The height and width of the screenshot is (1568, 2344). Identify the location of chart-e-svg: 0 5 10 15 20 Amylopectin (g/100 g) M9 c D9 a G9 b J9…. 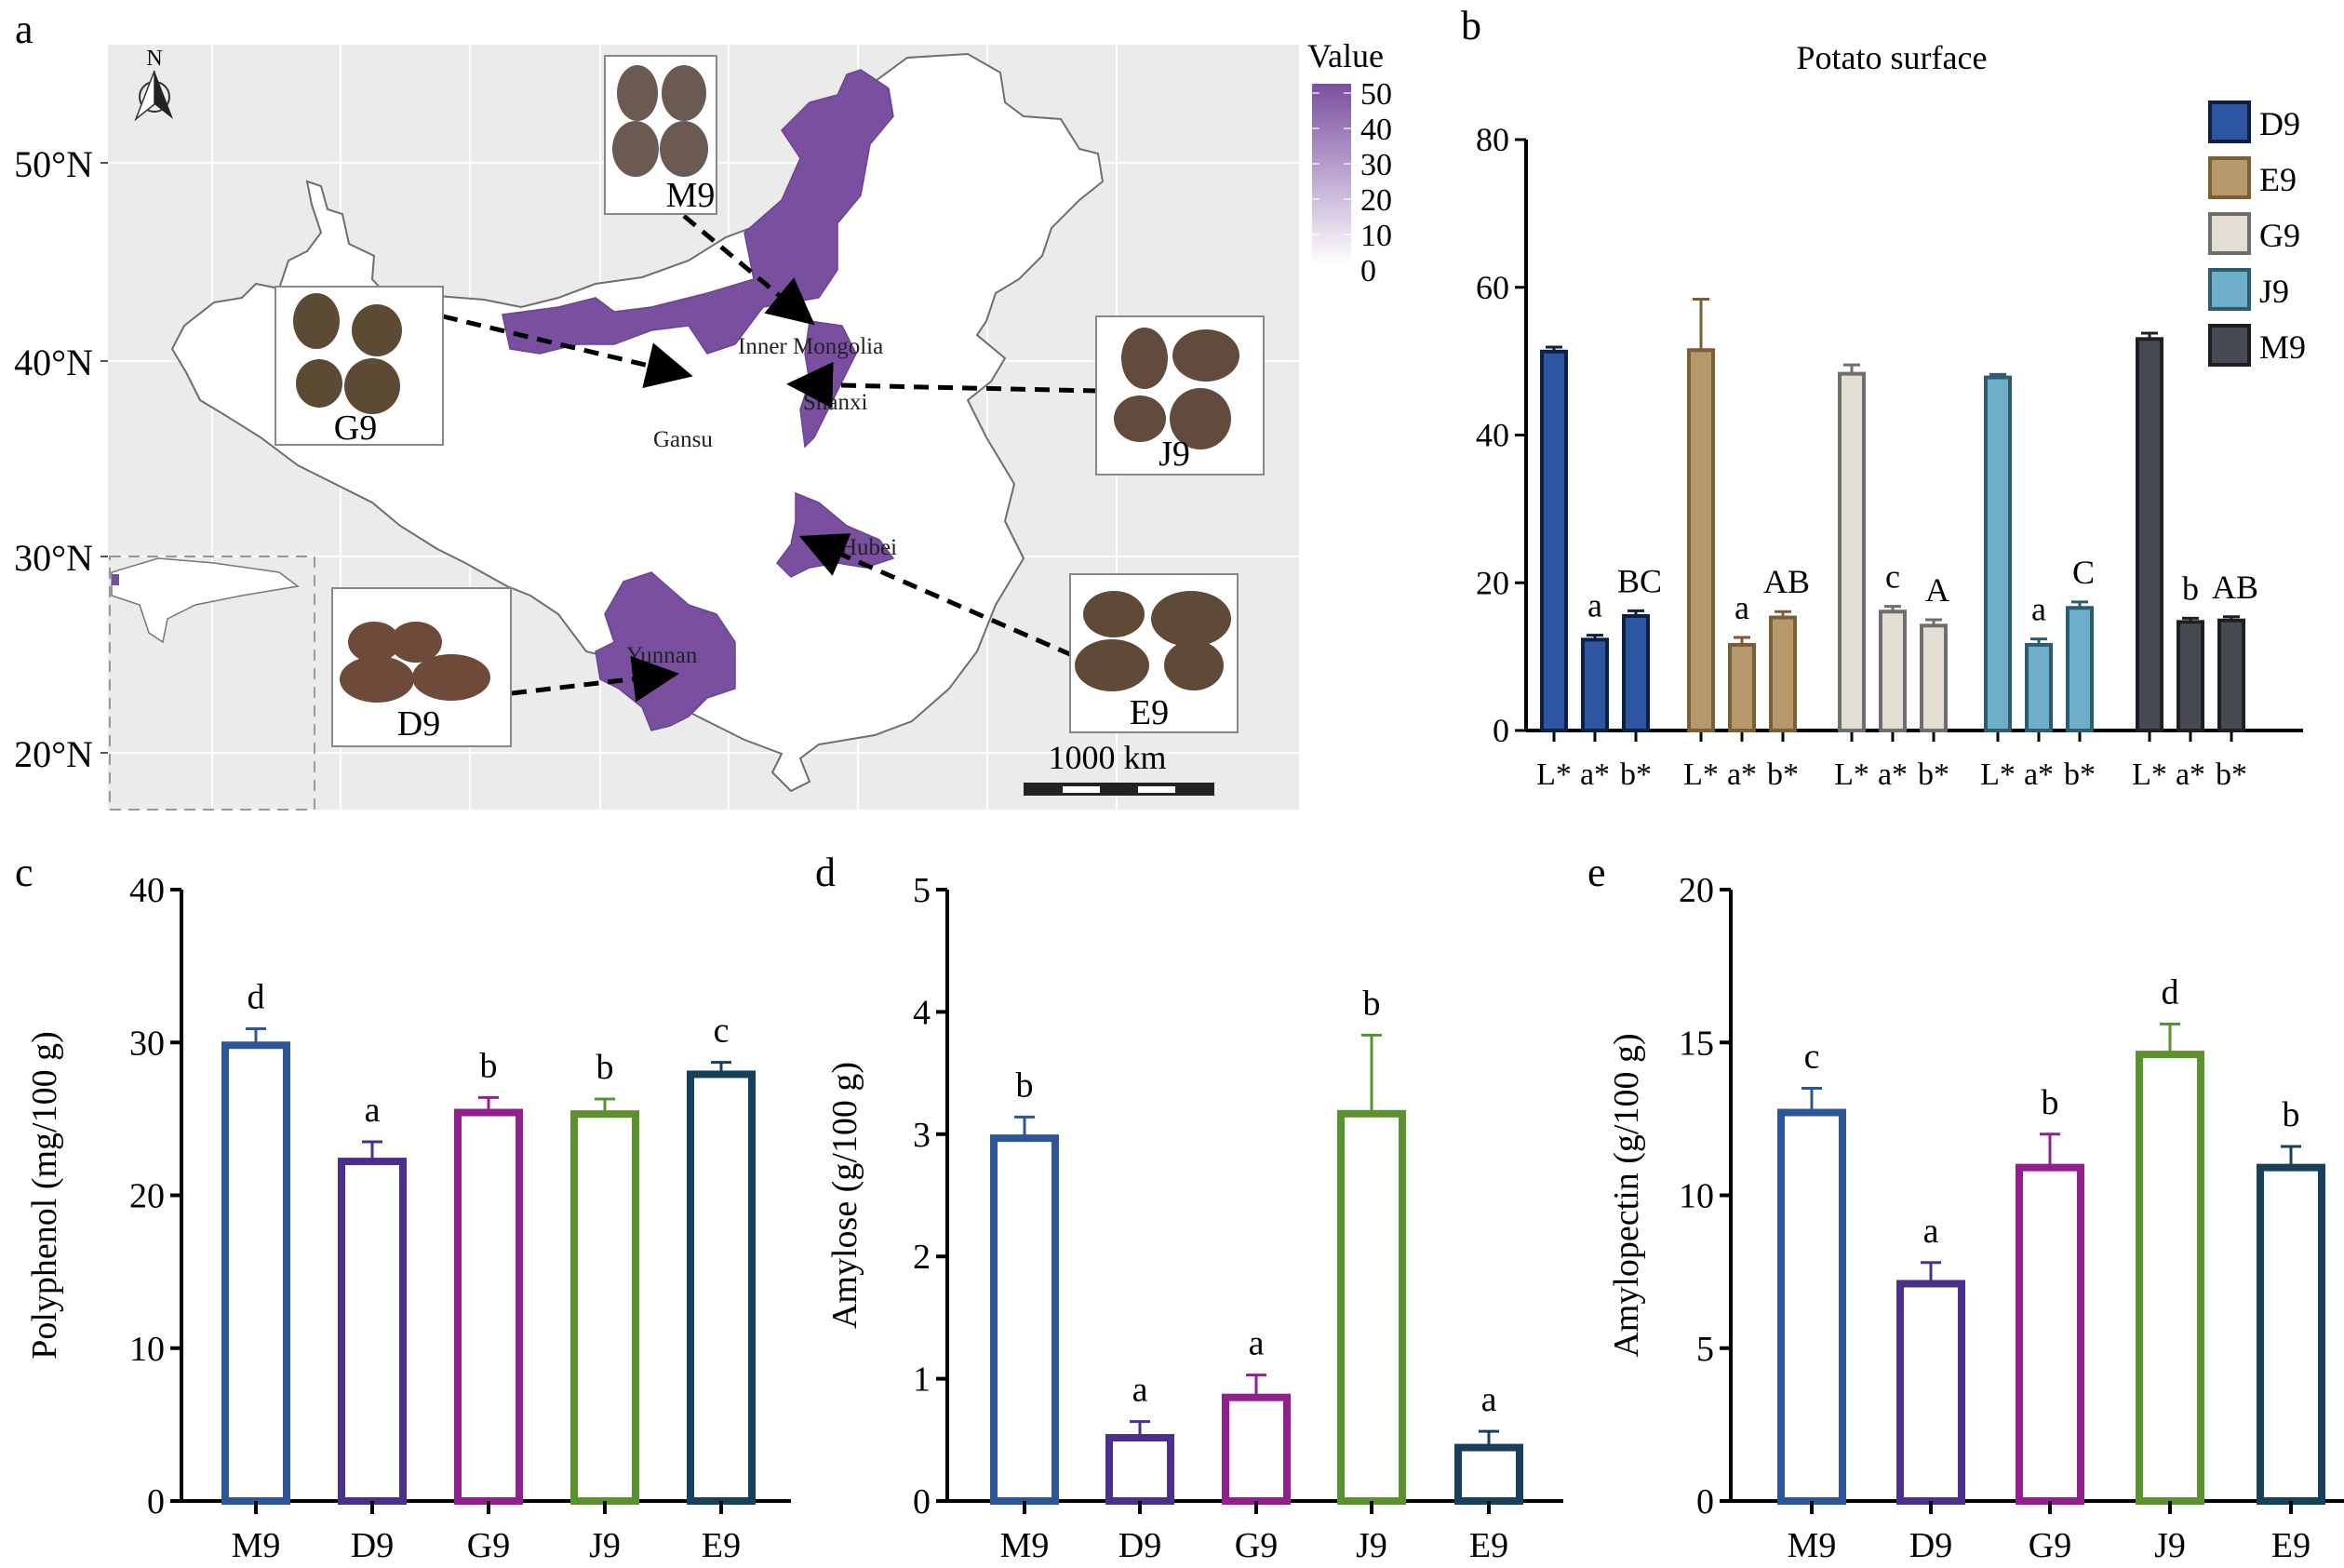
(1975, 1218).